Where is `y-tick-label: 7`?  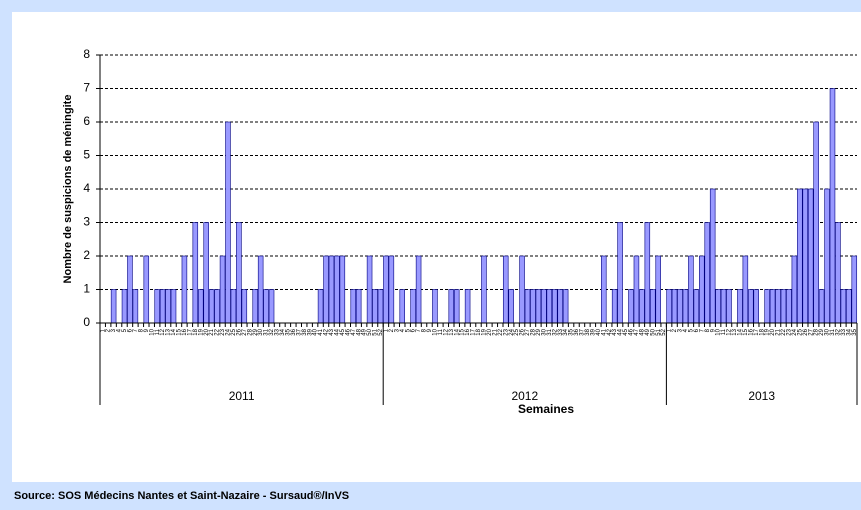
y-tick-label: 7 is located at coordinates (86, 88).